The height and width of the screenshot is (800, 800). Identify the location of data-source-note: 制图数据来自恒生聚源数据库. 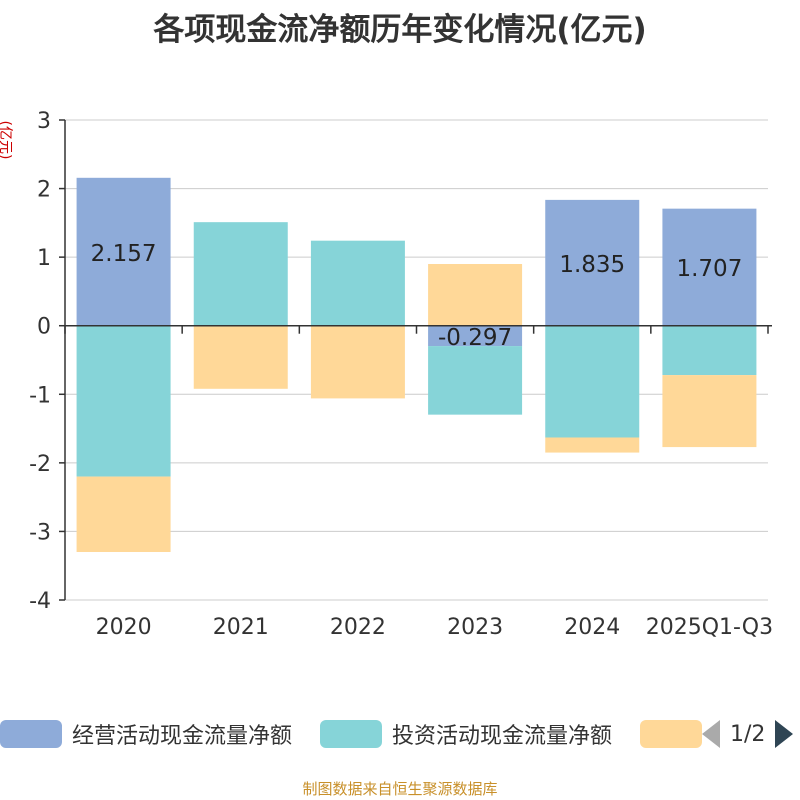
(400, 789).